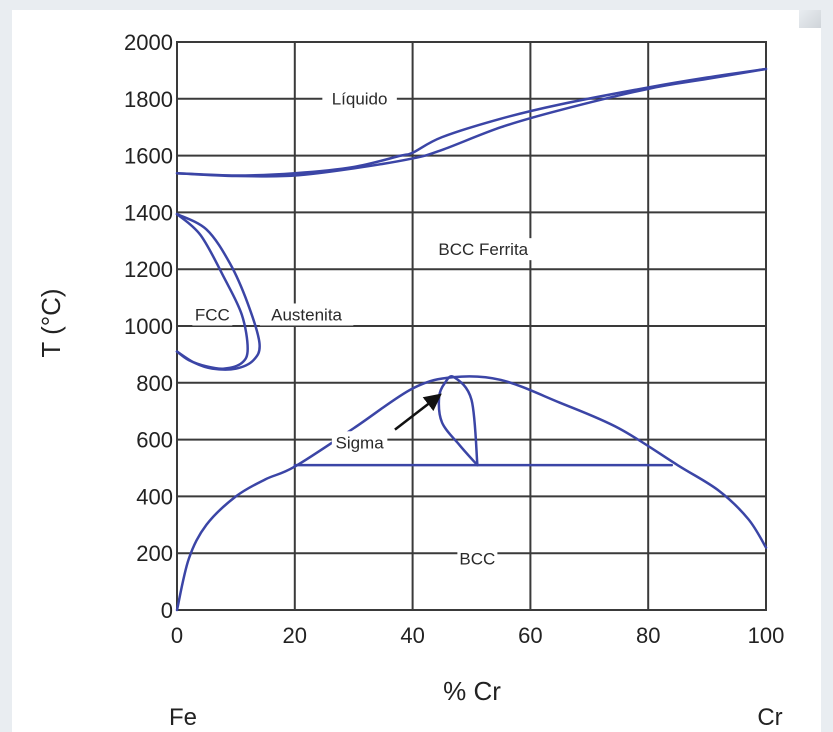  Describe the element at coordinates (295, 635) in the screenshot. I see `x-tick-label: 20` at that location.